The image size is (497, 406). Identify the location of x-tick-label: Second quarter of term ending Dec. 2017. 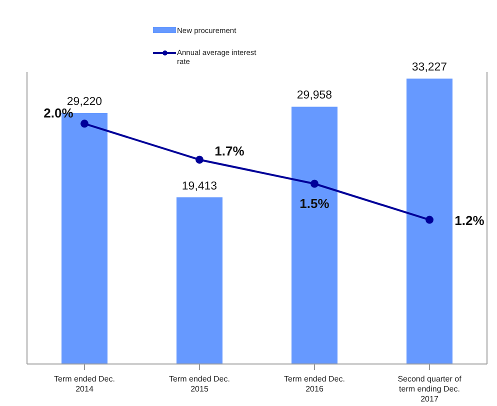
(430, 389).